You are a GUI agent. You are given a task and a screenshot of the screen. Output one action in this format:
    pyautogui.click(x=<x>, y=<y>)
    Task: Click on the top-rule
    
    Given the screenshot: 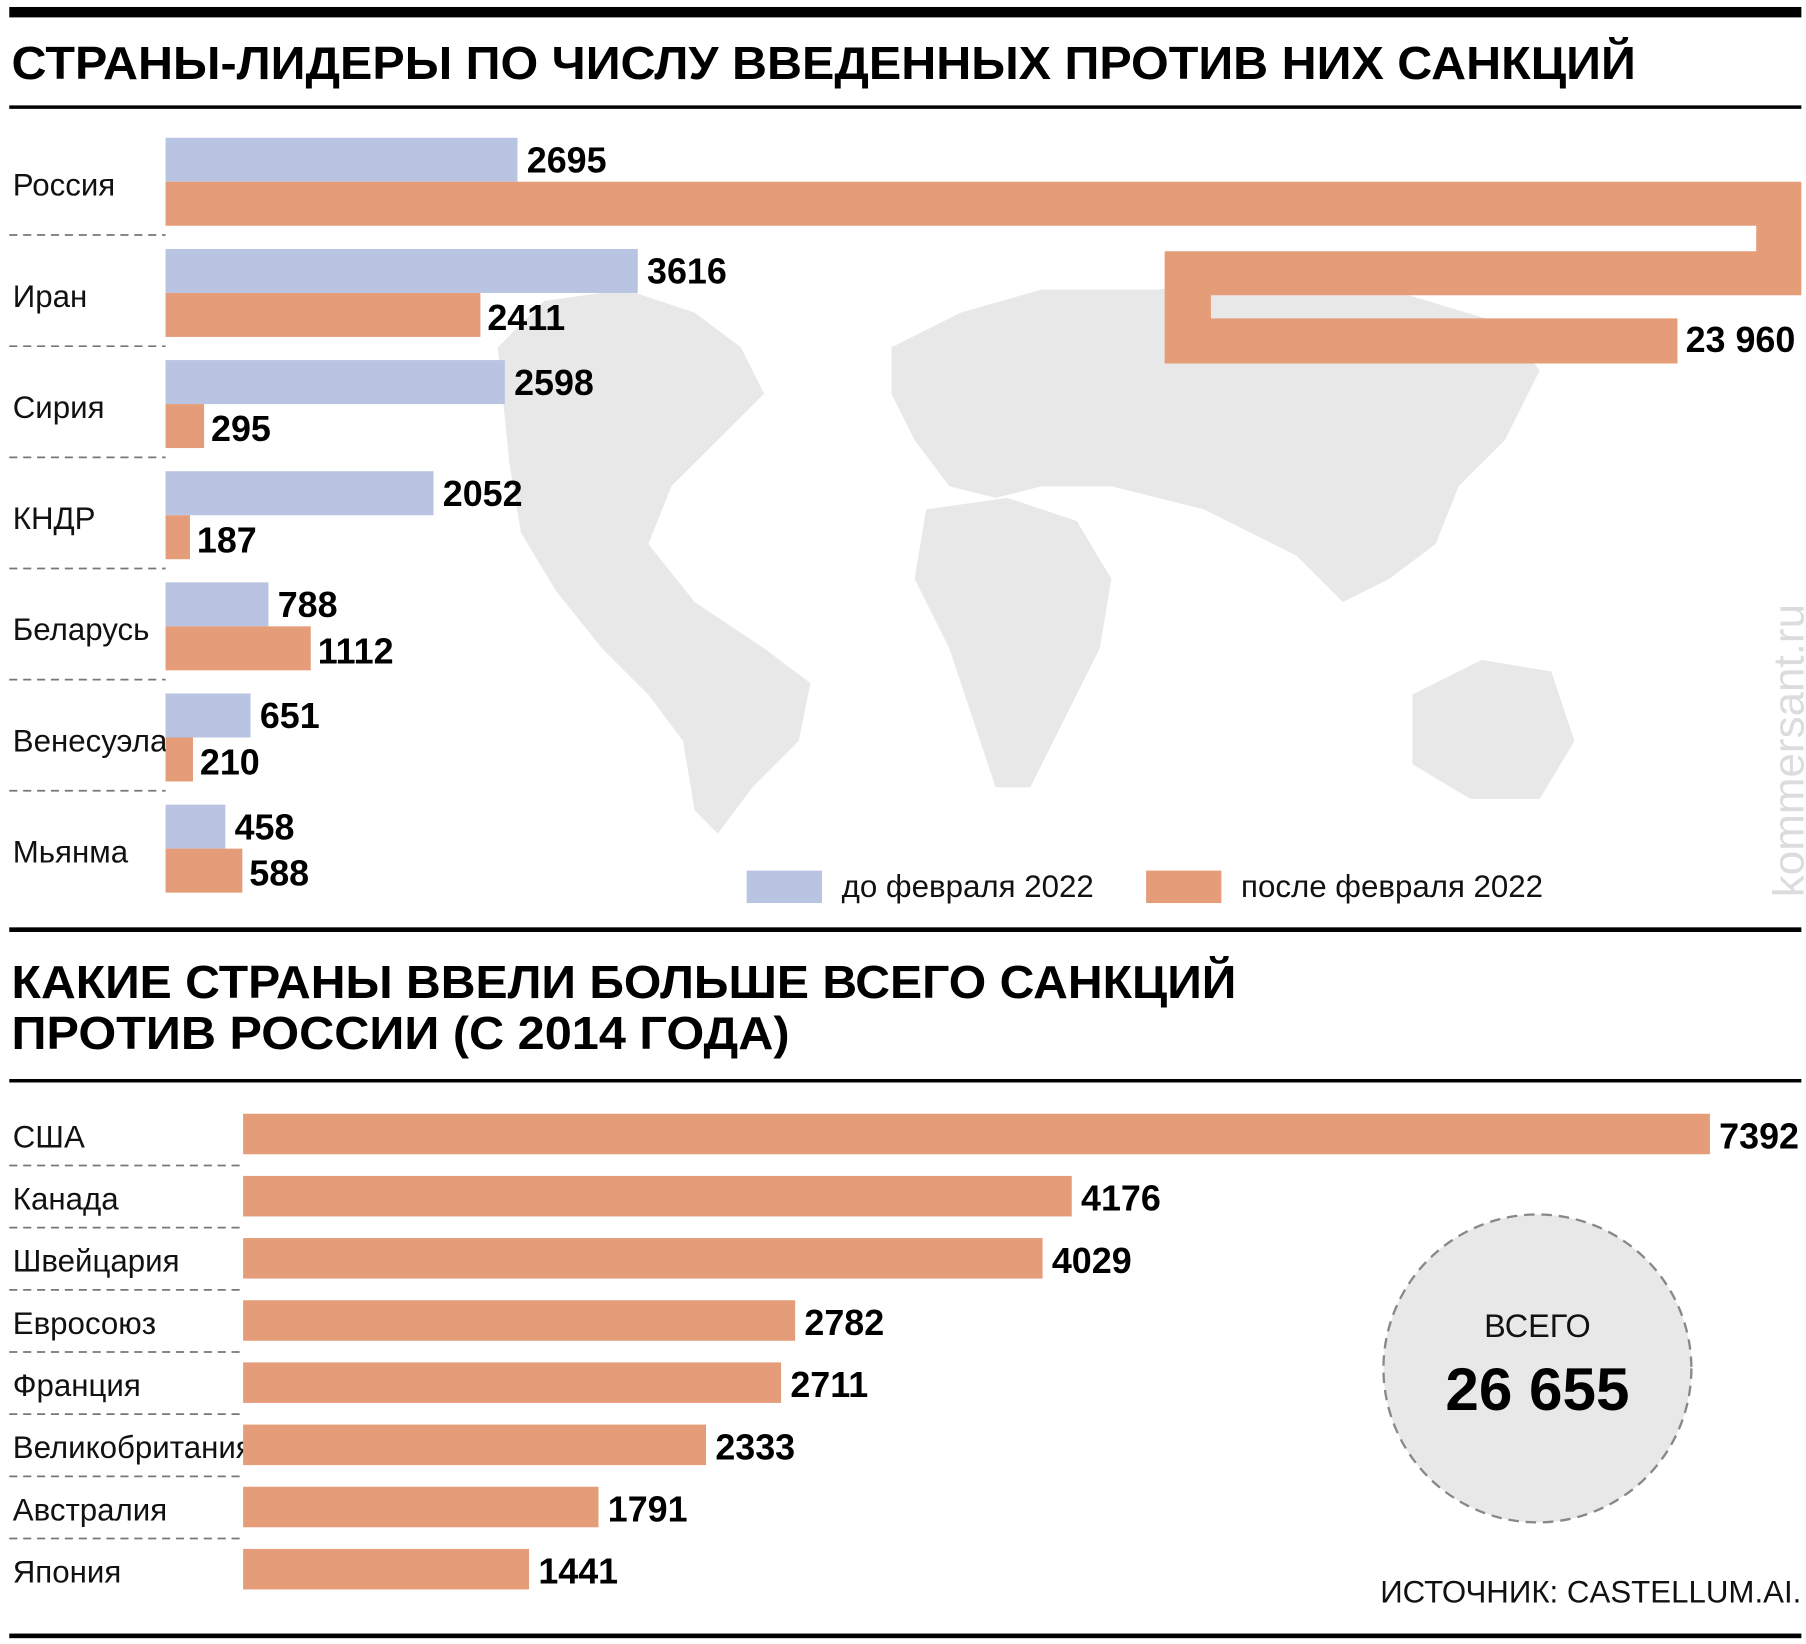 What is the action you would take?
    pyautogui.click(x=905, y=12)
    